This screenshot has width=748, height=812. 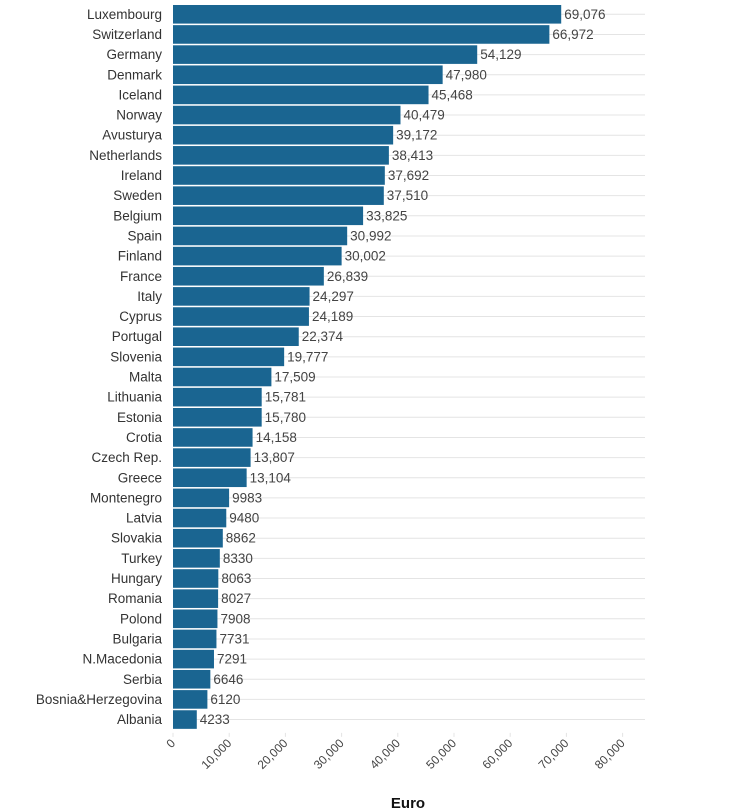 What do you see at coordinates (332, 316) in the screenshot?
I see `value-label: 24,189` at bounding box center [332, 316].